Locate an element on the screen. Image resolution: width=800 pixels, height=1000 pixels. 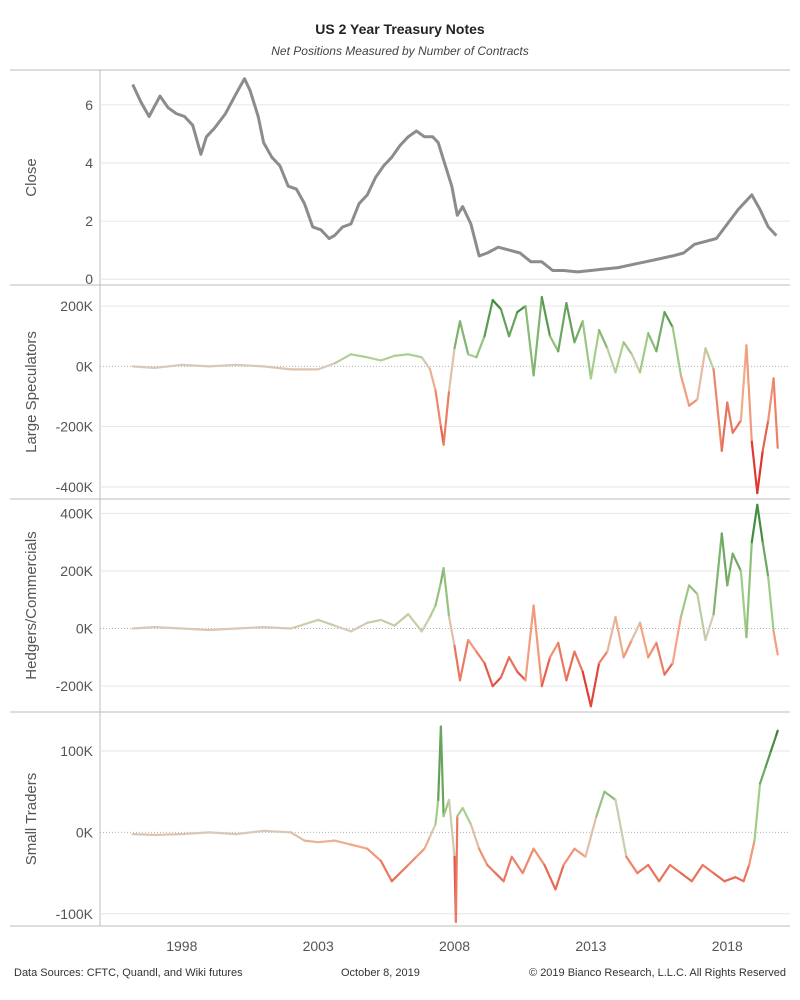
y-tick-label: -100K is located at coordinates (75, 914).